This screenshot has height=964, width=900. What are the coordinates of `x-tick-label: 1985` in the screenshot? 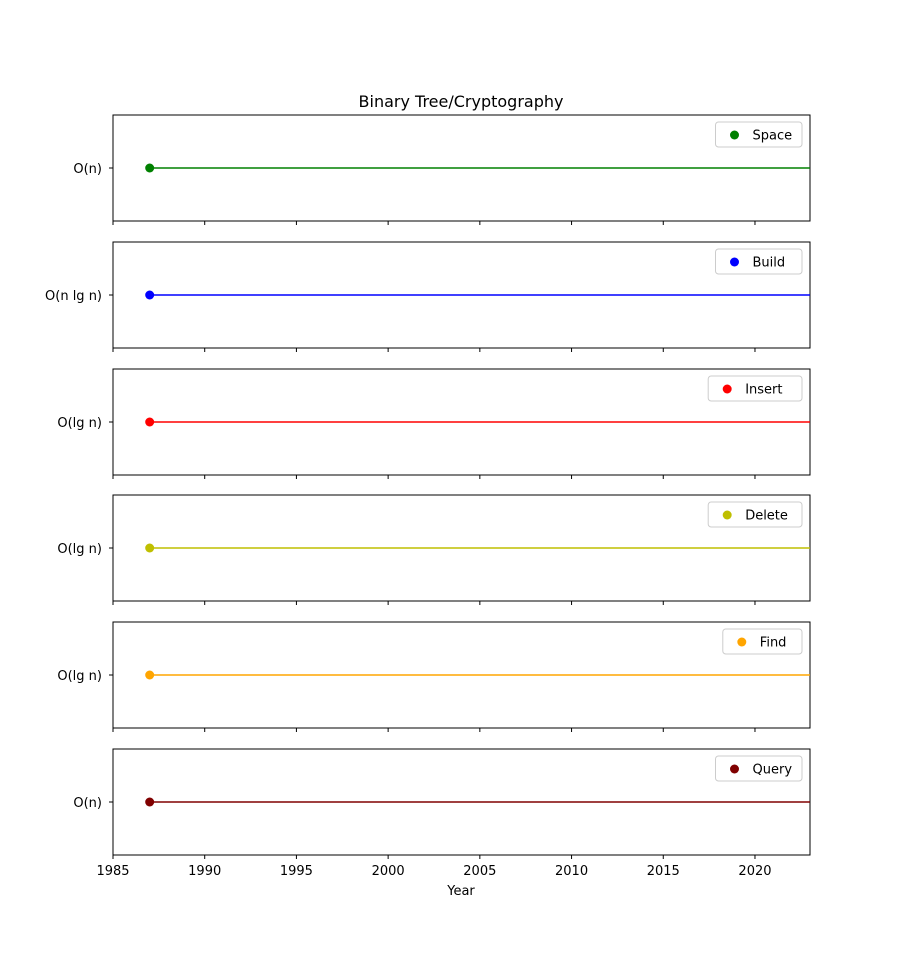 It's located at (112, 871).